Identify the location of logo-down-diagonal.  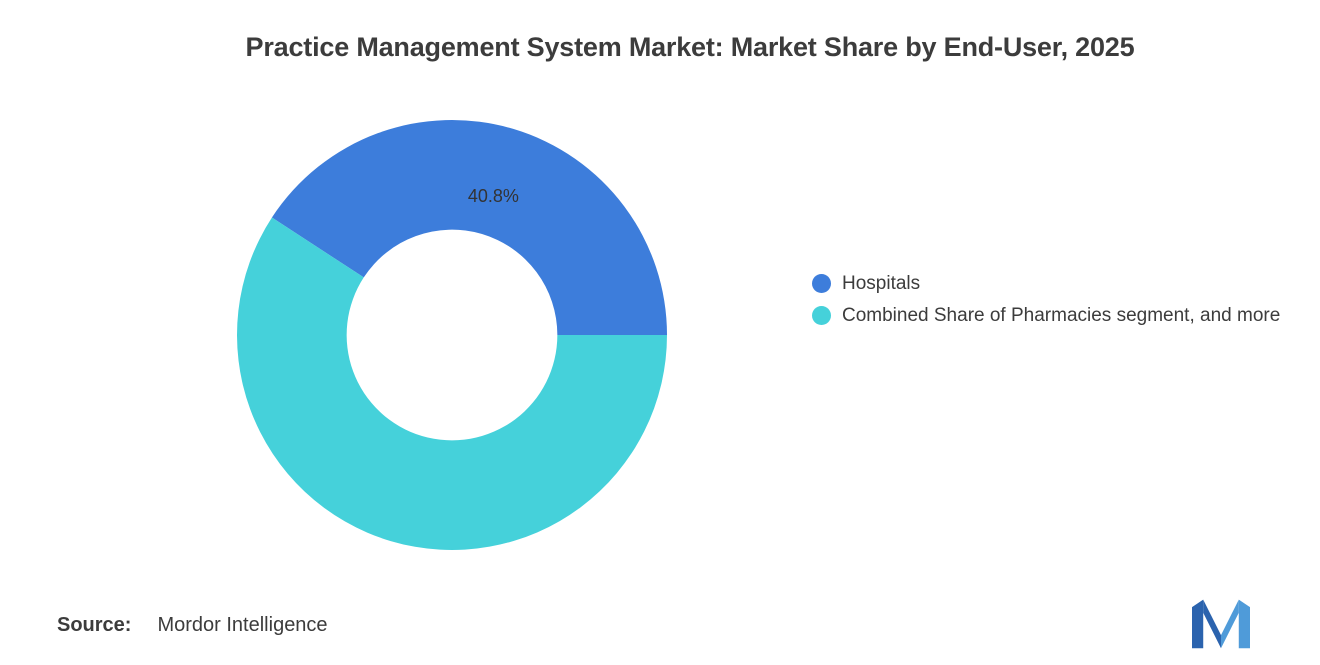
(1212, 624).